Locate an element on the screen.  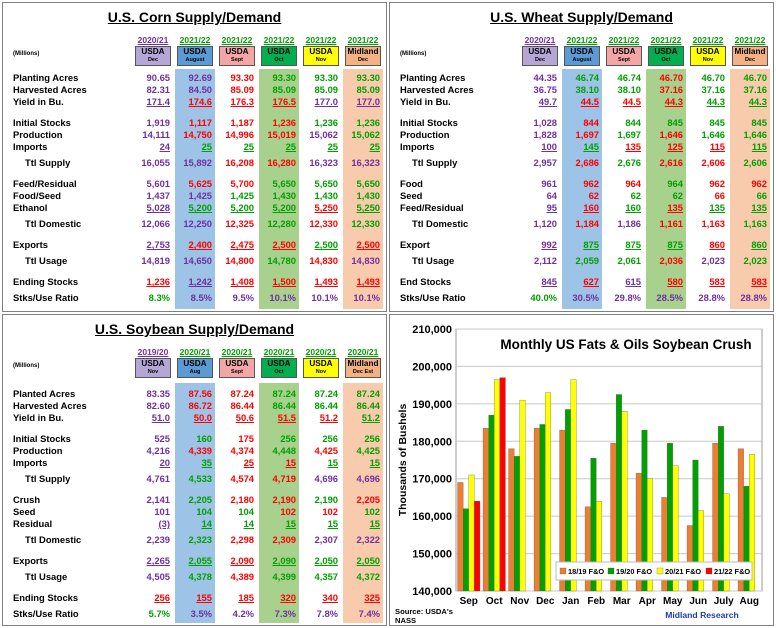
corn-cell: 2,400 is located at coordinates (200, 244).